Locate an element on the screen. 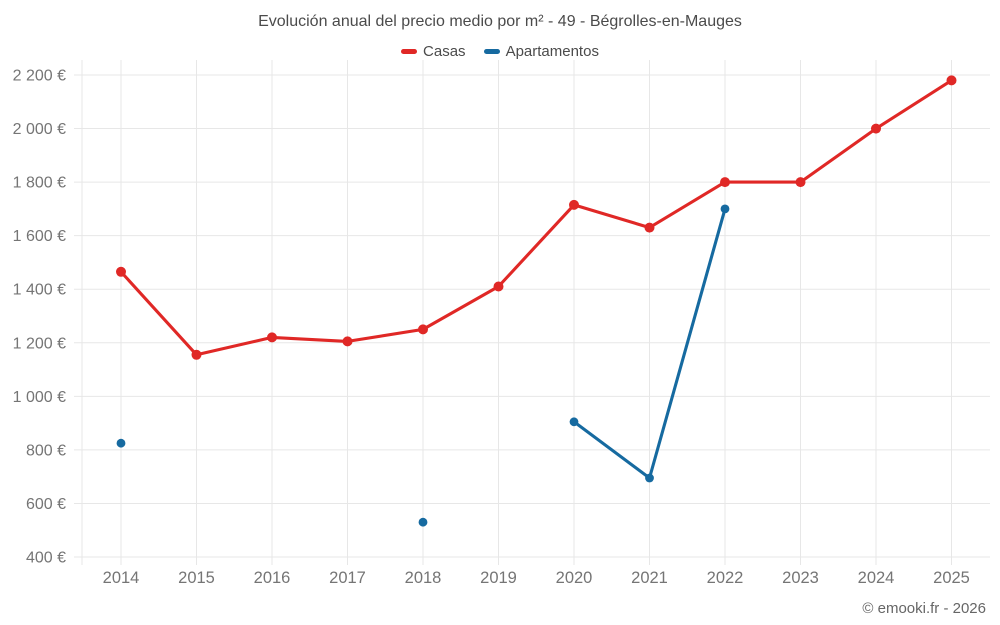 This screenshot has width=1000, height=625. casas-point-2023 is located at coordinates (800, 182).